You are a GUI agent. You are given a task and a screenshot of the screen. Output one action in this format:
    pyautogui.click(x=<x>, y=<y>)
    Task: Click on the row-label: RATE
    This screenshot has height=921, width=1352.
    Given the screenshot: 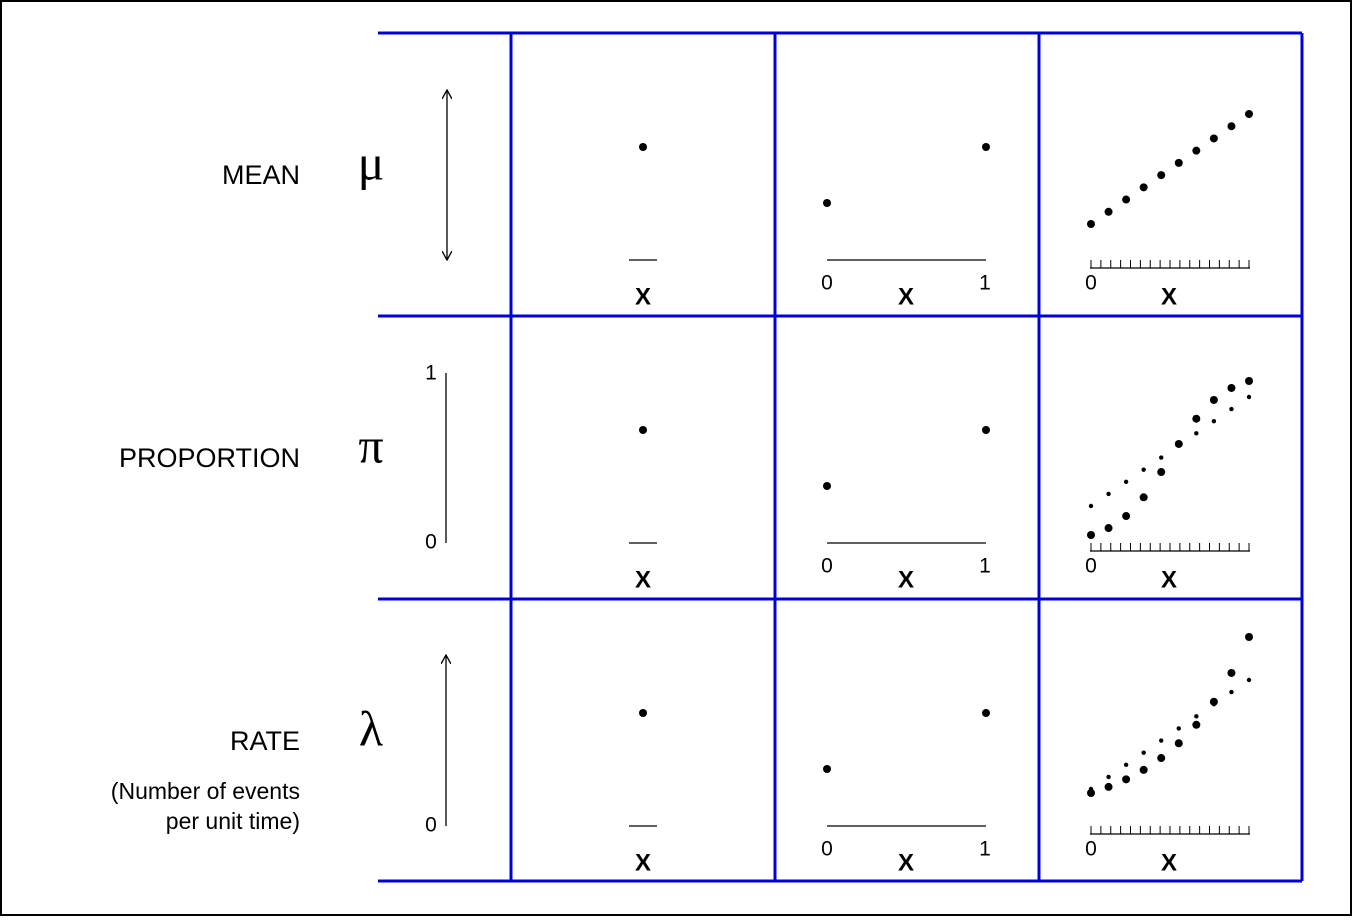 What is the action you would take?
    pyautogui.click(x=265, y=741)
    